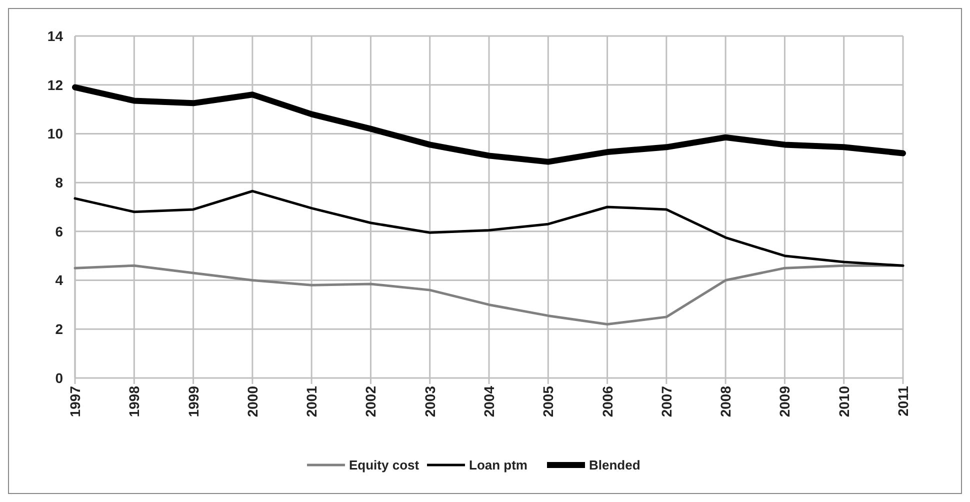 This screenshot has width=970, height=502. What do you see at coordinates (193, 402) in the screenshot?
I see `x-tick-label: 1999` at bounding box center [193, 402].